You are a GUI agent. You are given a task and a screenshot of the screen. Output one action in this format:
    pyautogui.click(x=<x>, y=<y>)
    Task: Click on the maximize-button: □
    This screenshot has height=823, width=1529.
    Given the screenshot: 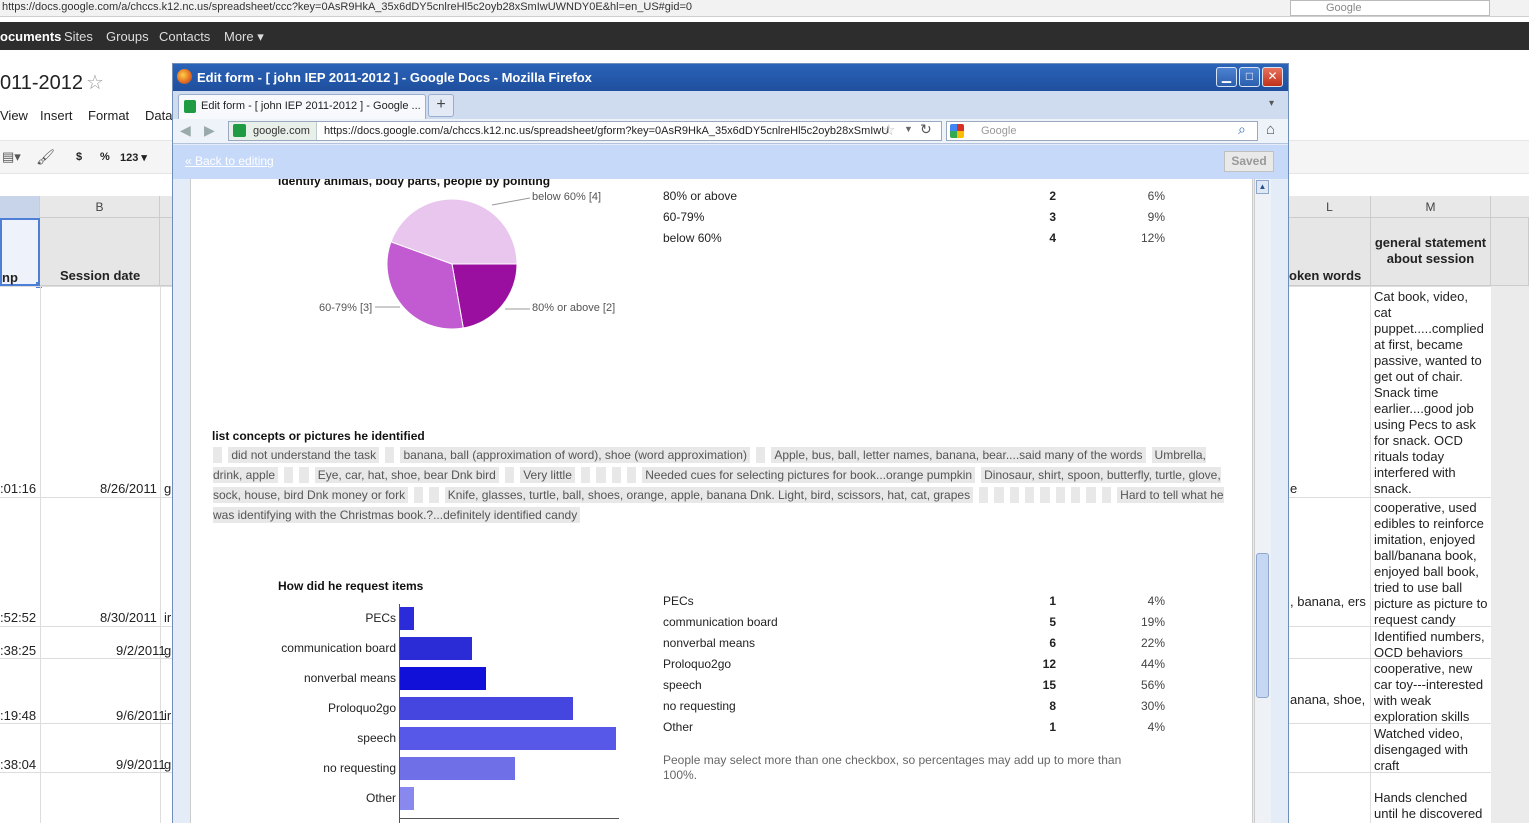 What is the action you would take?
    pyautogui.click(x=1249, y=77)
    